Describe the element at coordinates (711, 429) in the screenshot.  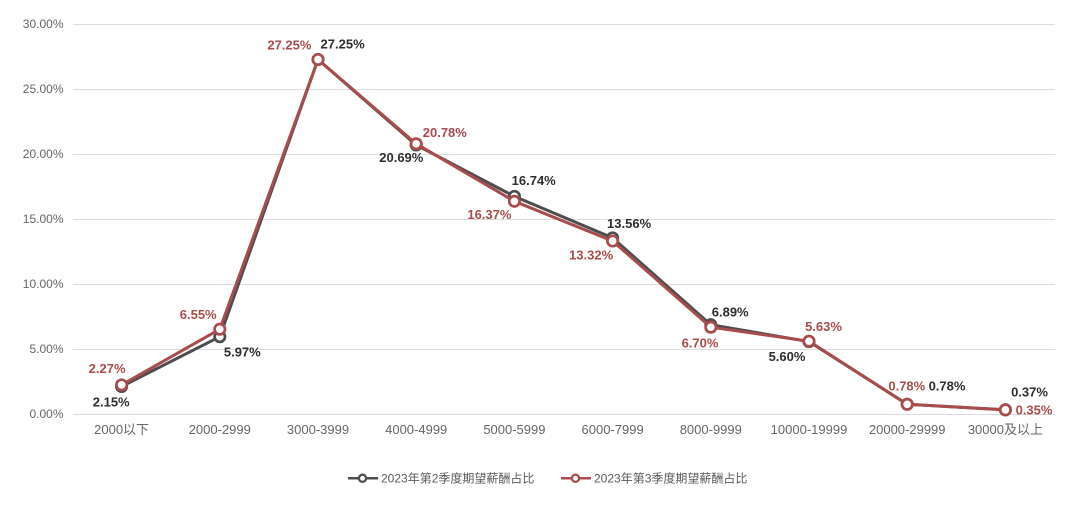
I see `svg-text: 8000-9999` at that location.